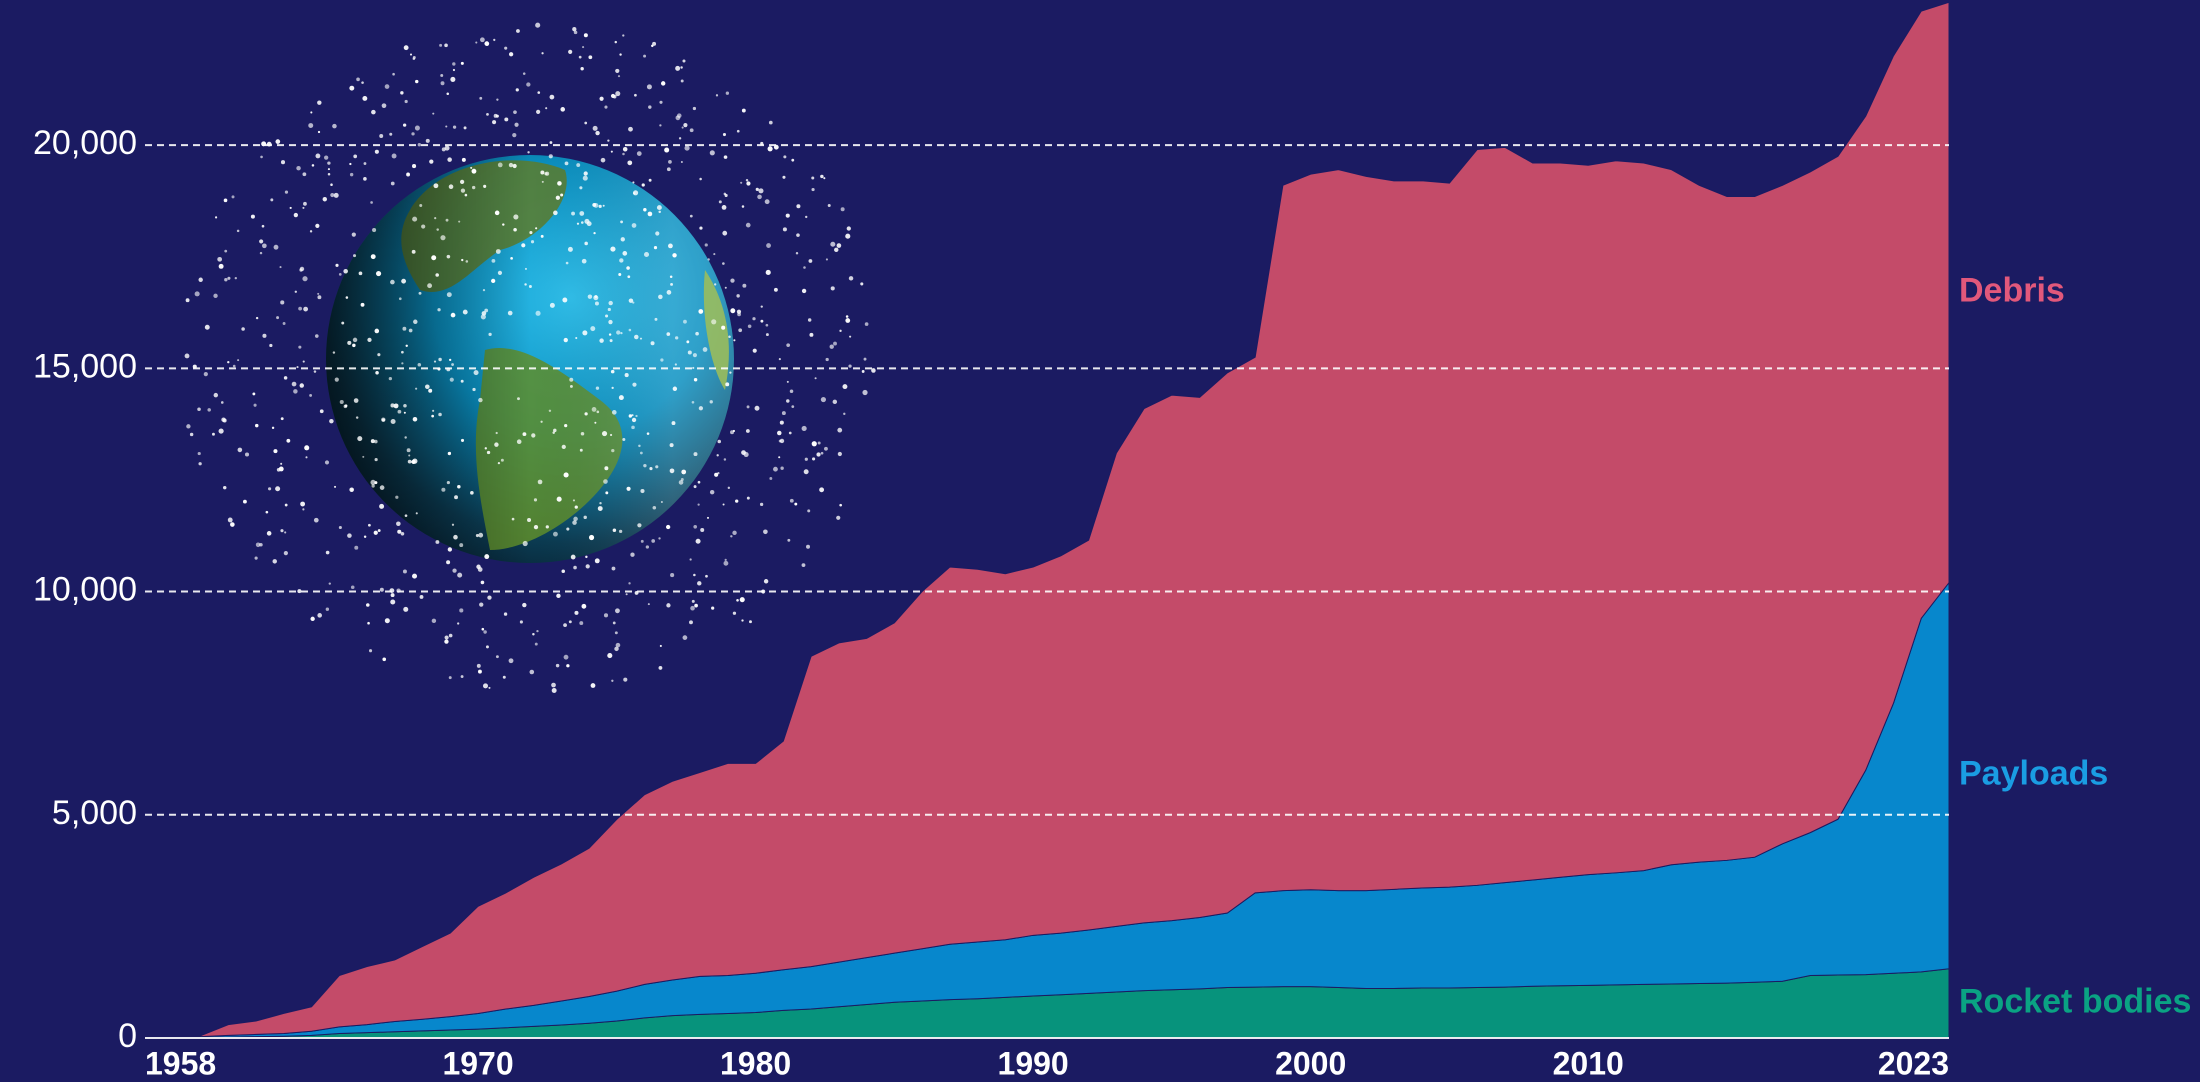 The width and height of the screenshot is (2200, 1082). I want to click on earth-shading, so click(530, 359).